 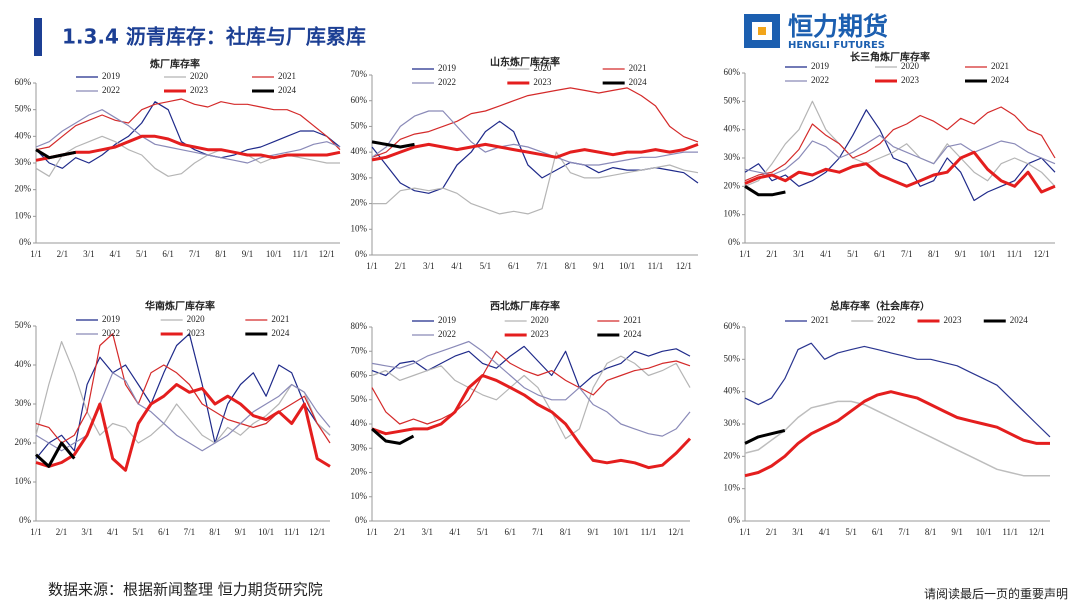 I want to click on logo: 恒力期货 HENGLI FUTURES, so click(x=816, y=31).